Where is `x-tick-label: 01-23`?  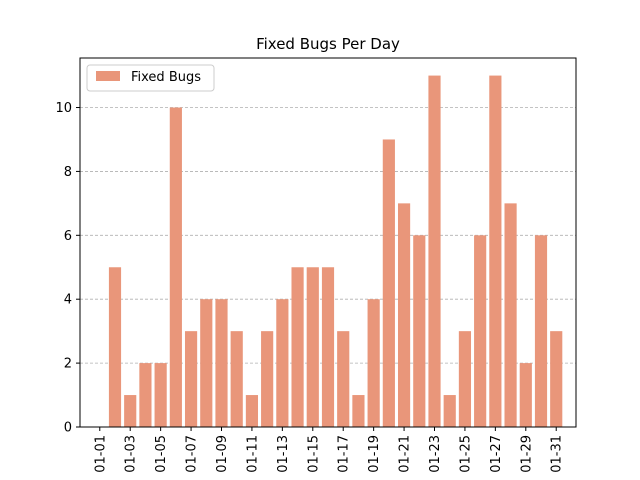
x-tick-label: 01-23 is located at coordinates (435, 454).